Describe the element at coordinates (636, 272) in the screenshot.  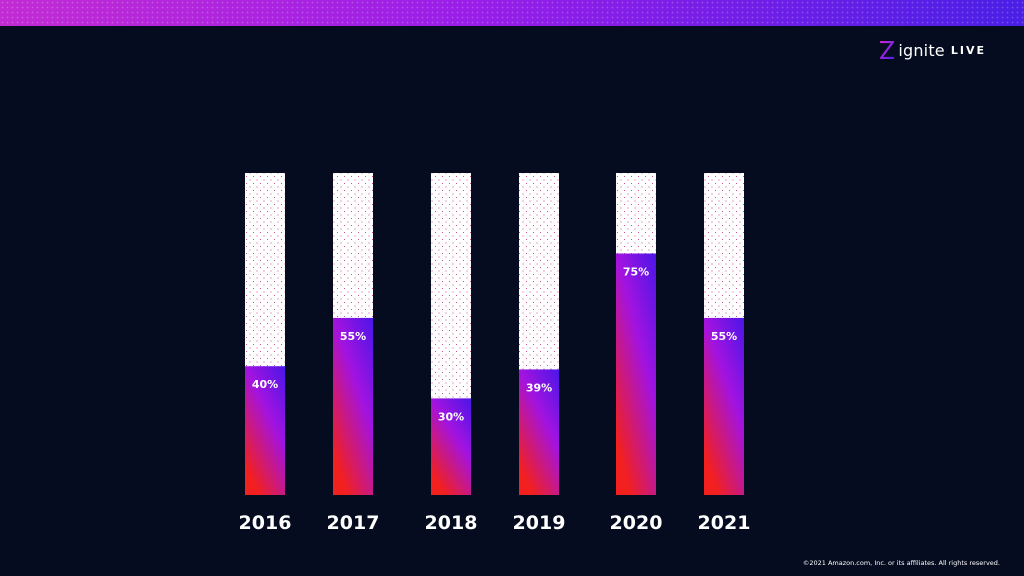
I see `bar-value-label-2020: 75%` at that location.